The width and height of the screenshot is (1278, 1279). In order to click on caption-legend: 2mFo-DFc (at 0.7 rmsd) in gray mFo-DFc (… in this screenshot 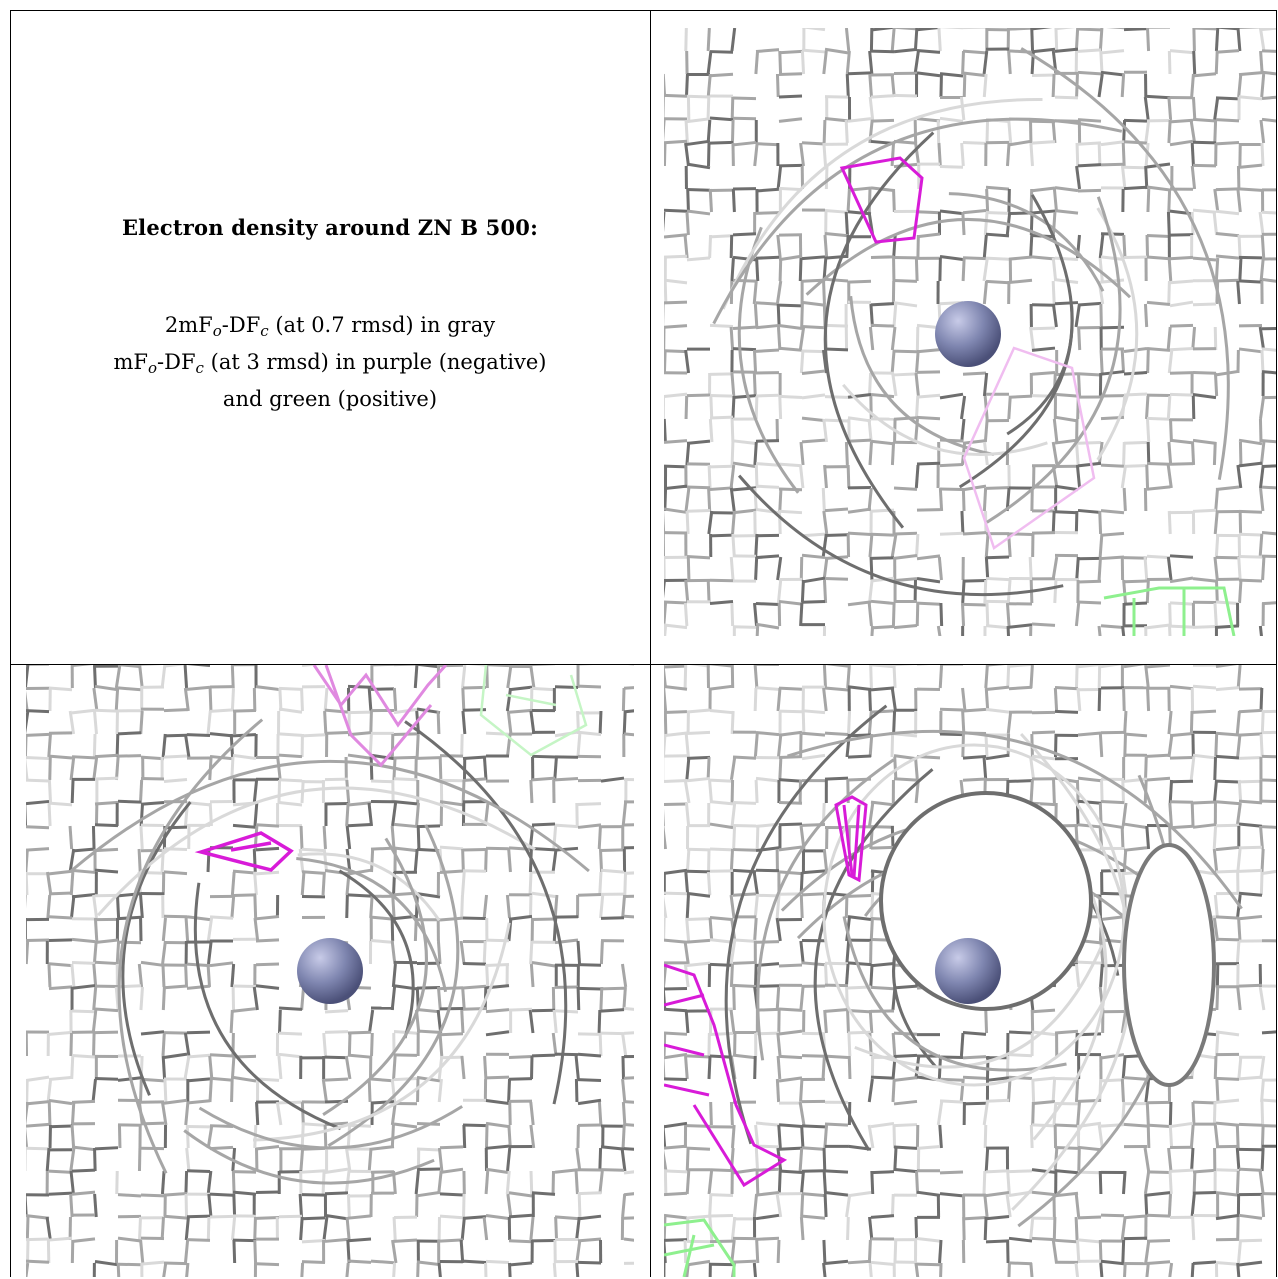, I will do `click(330, 362)`.